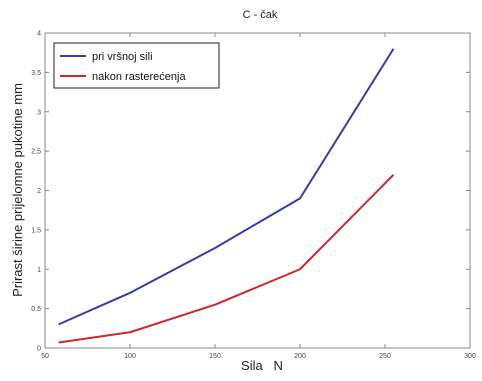 This screenshot has height=381, width=482. Describe the element at coordinates (39, 112) in the screenshot. I see `y-tick-label: 3` at that location.